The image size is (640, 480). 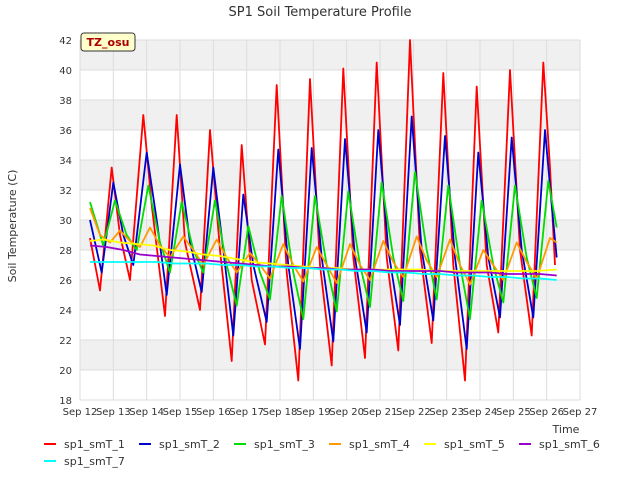 What do you see at coordinates (65, 161) in the screenshot?
I see `y-tick-label: 34` at bounding box center [65, 161].